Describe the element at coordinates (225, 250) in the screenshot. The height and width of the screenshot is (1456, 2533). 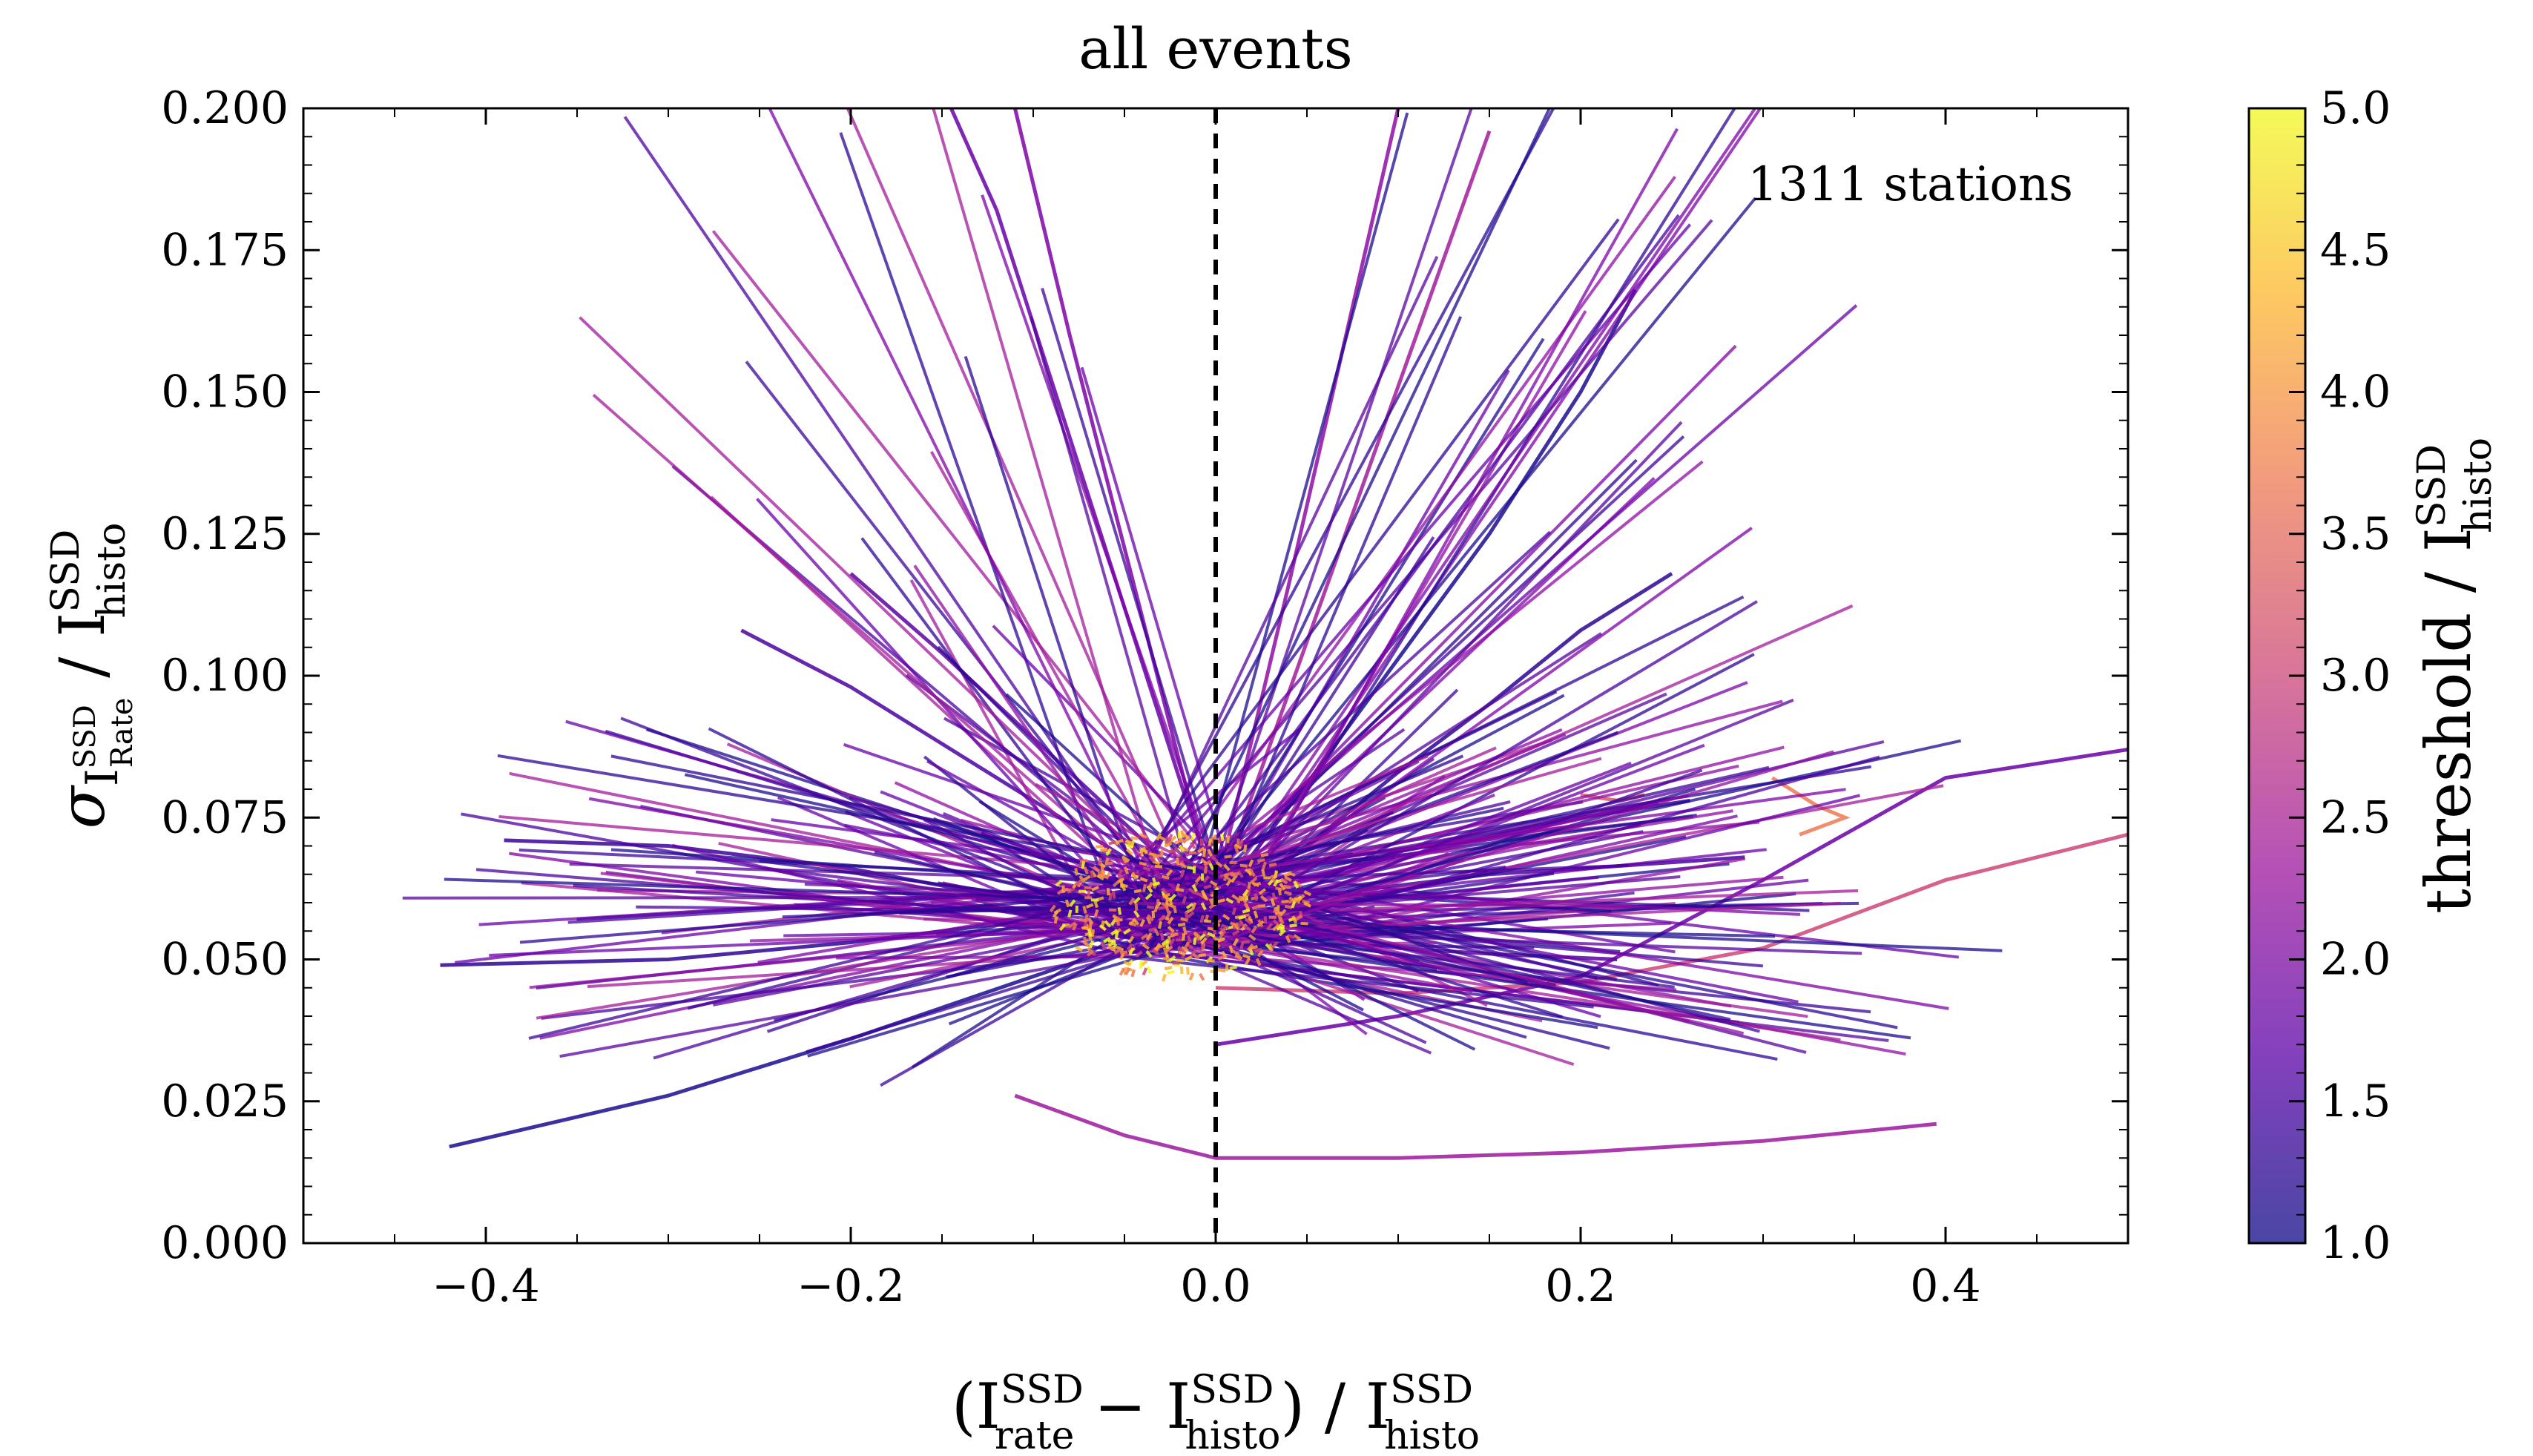
I see `y-tick-label: 0.175` at that location.